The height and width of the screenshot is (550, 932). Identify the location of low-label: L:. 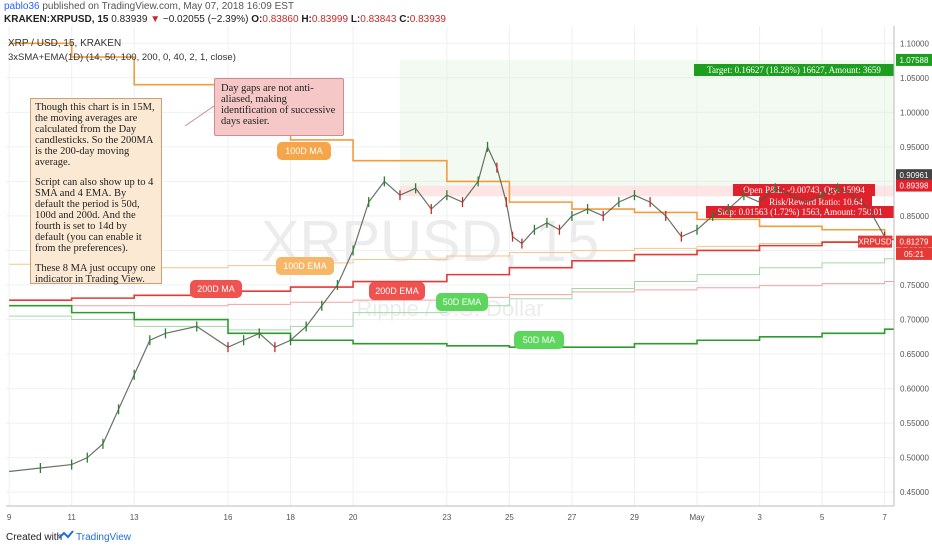
(355, 19).